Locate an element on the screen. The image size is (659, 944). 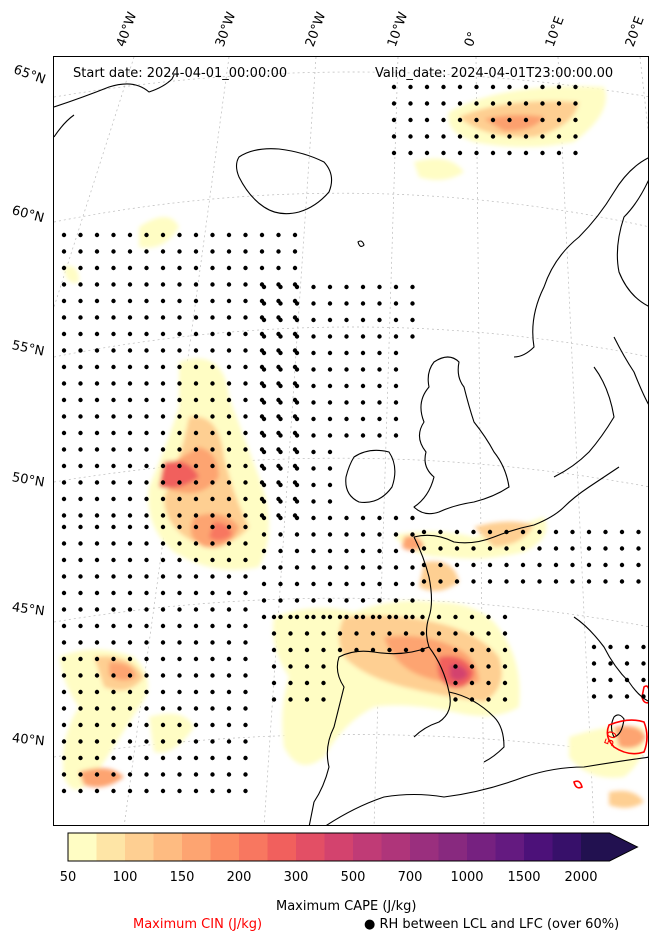
lat-label-40n: 40°N is located at coordinates (28, 740).